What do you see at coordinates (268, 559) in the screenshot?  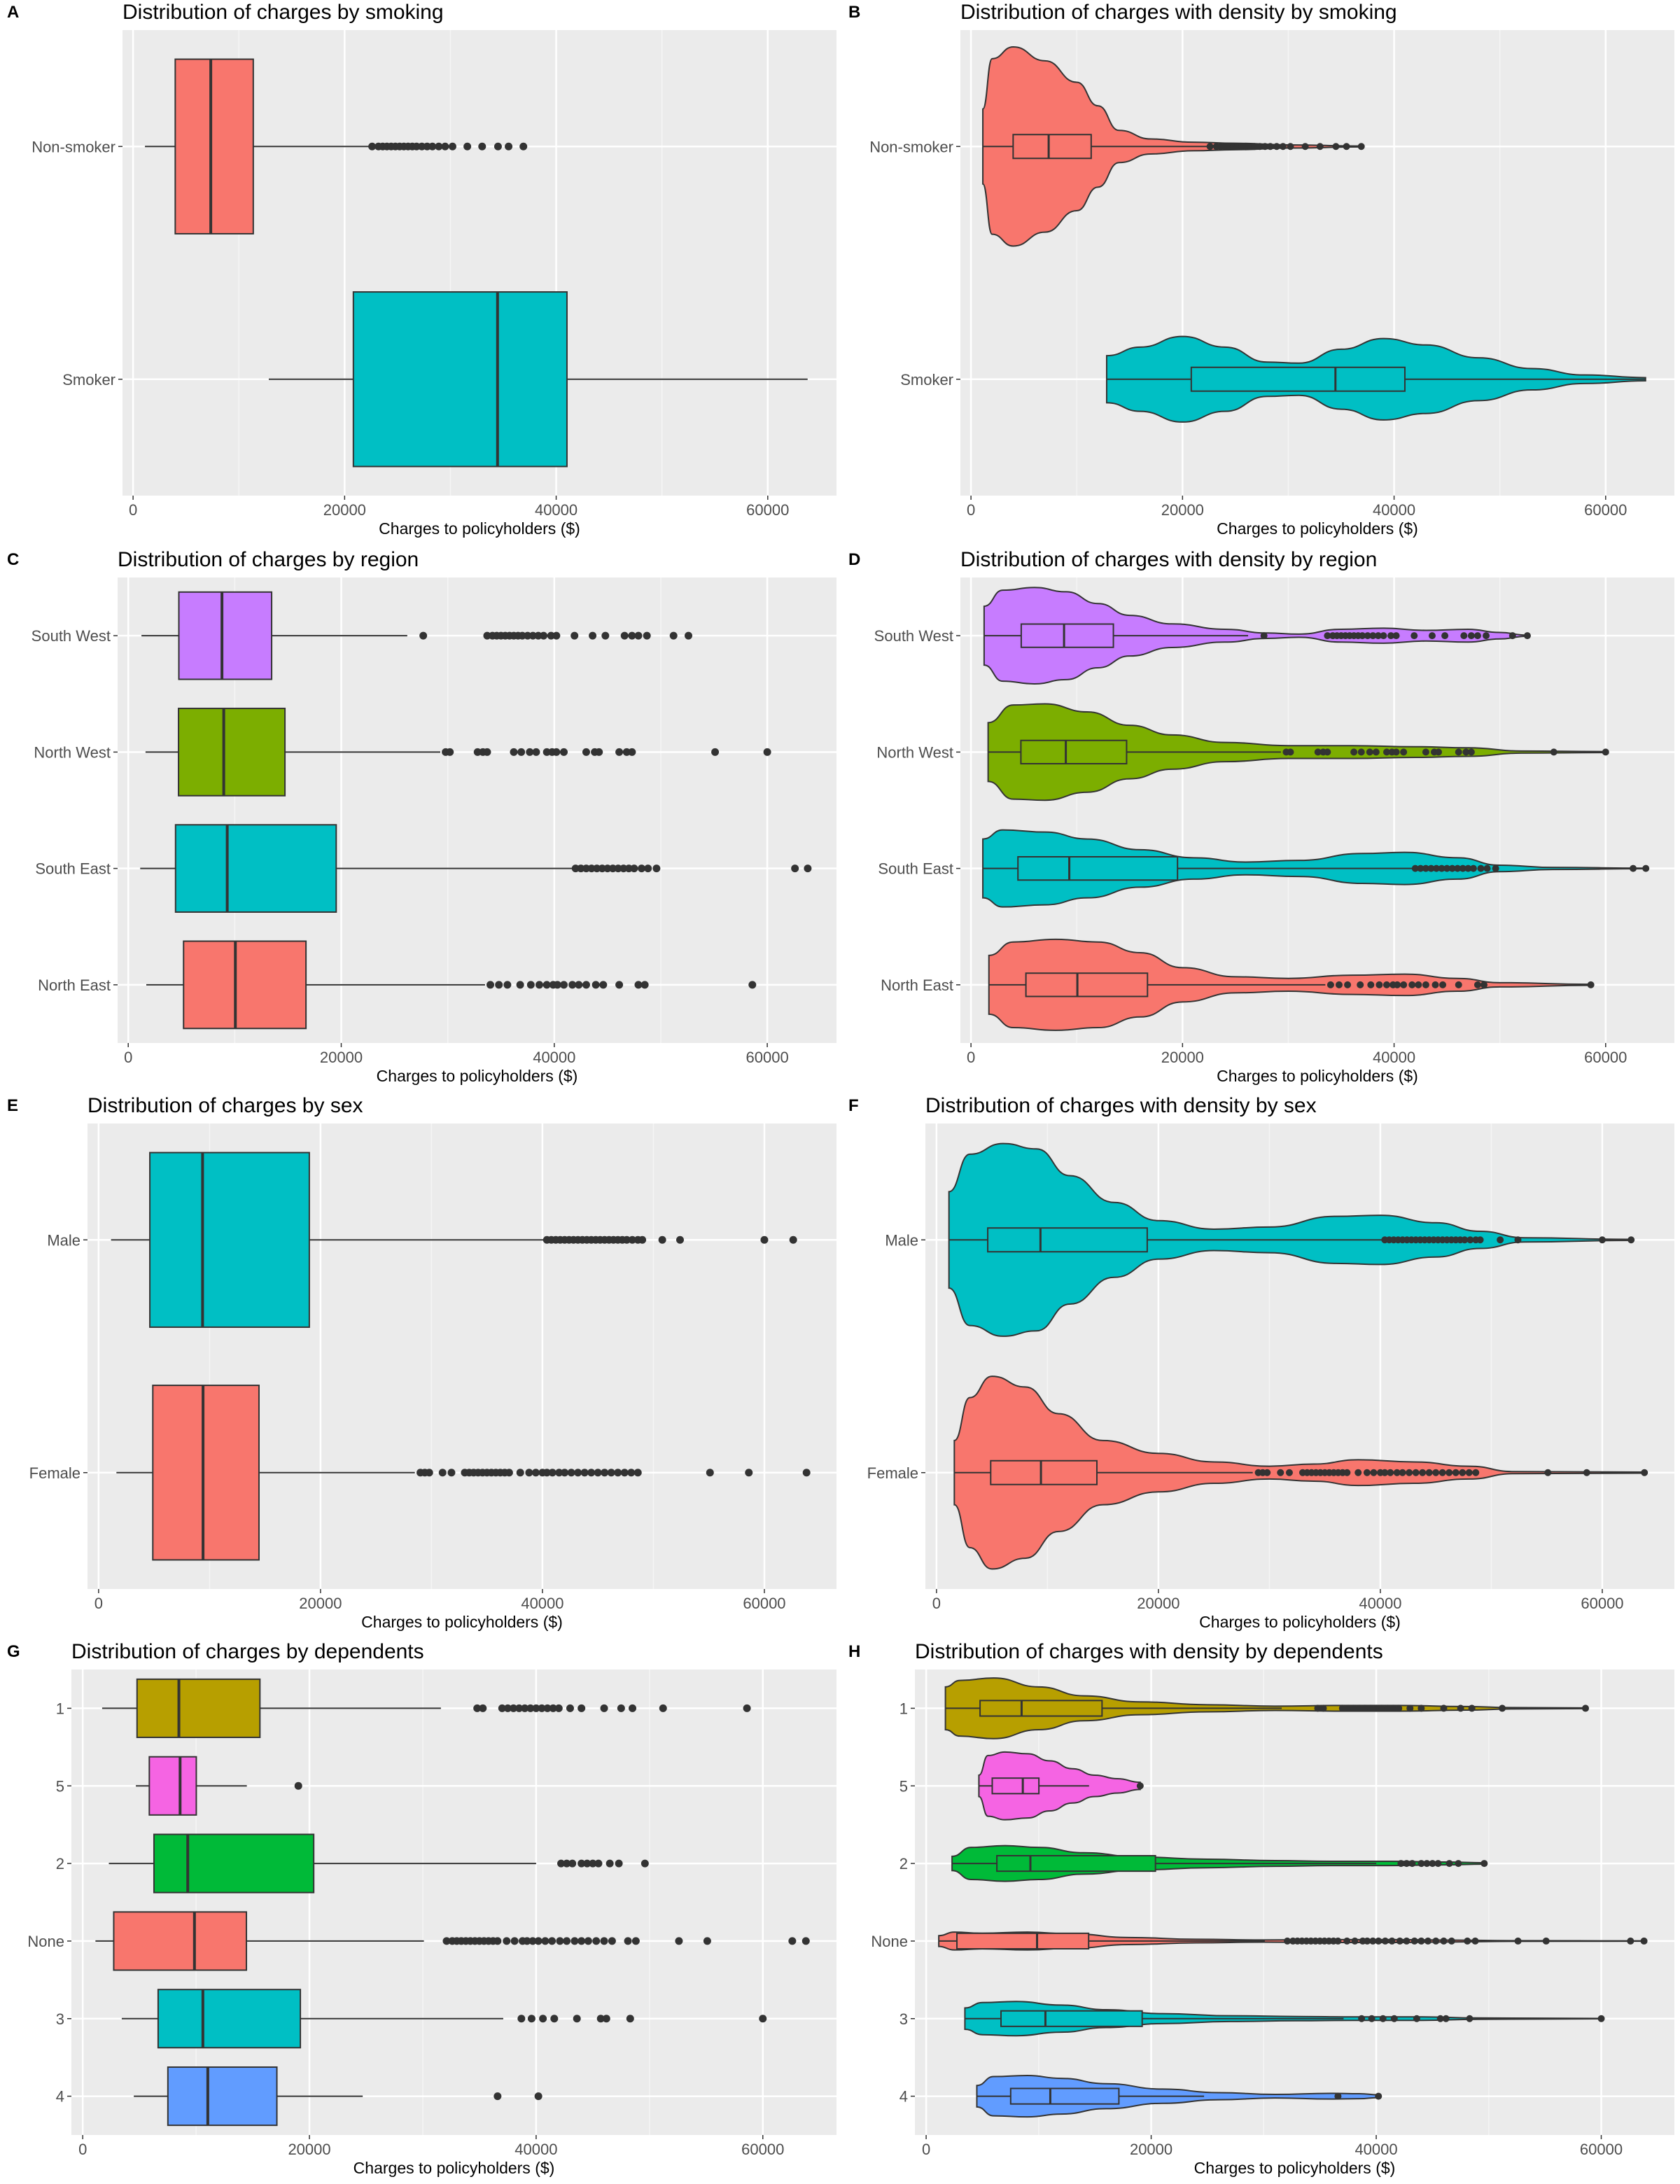 I see `chart-title: Distribution of charges by region` at bounding box center [268, 559].